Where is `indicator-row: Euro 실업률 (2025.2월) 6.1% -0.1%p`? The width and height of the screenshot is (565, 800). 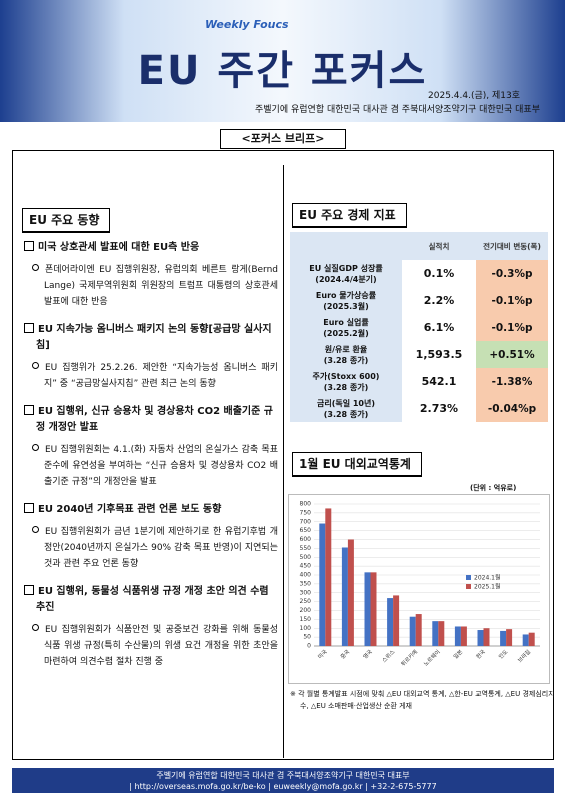 indicator-row: Euro 실업률 (2025.2월) 6.1% -0.1%p is located at coordinates (419, 327).